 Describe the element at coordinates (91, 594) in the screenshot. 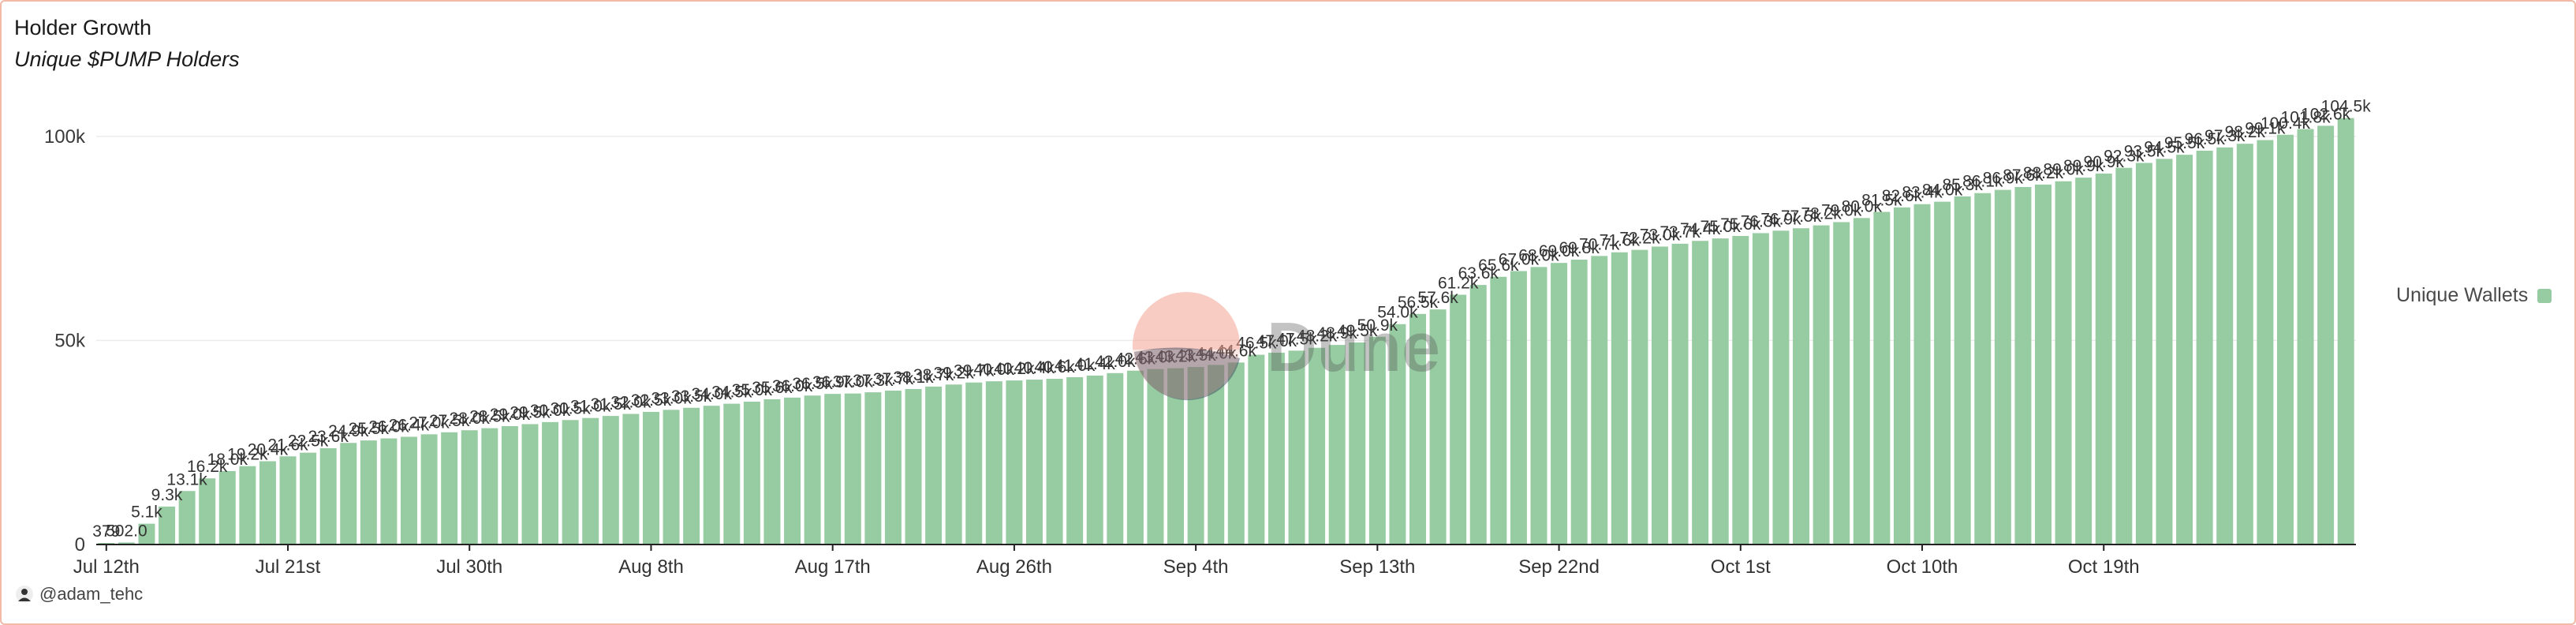

I see `author-handle: @adam_tehc` at that location.